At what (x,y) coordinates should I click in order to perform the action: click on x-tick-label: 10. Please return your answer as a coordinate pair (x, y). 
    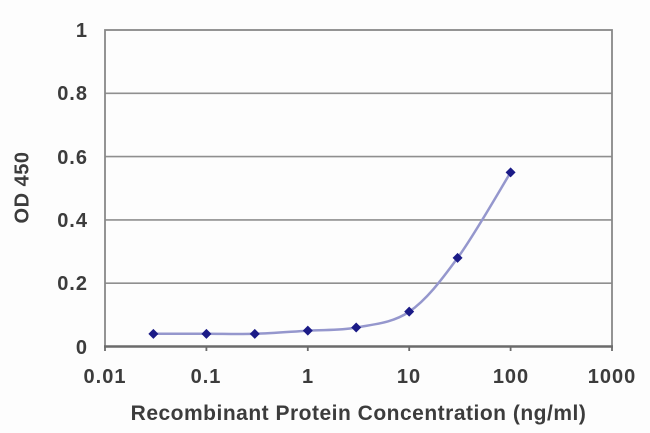
    Looking at the image, I should click on (409, 377).